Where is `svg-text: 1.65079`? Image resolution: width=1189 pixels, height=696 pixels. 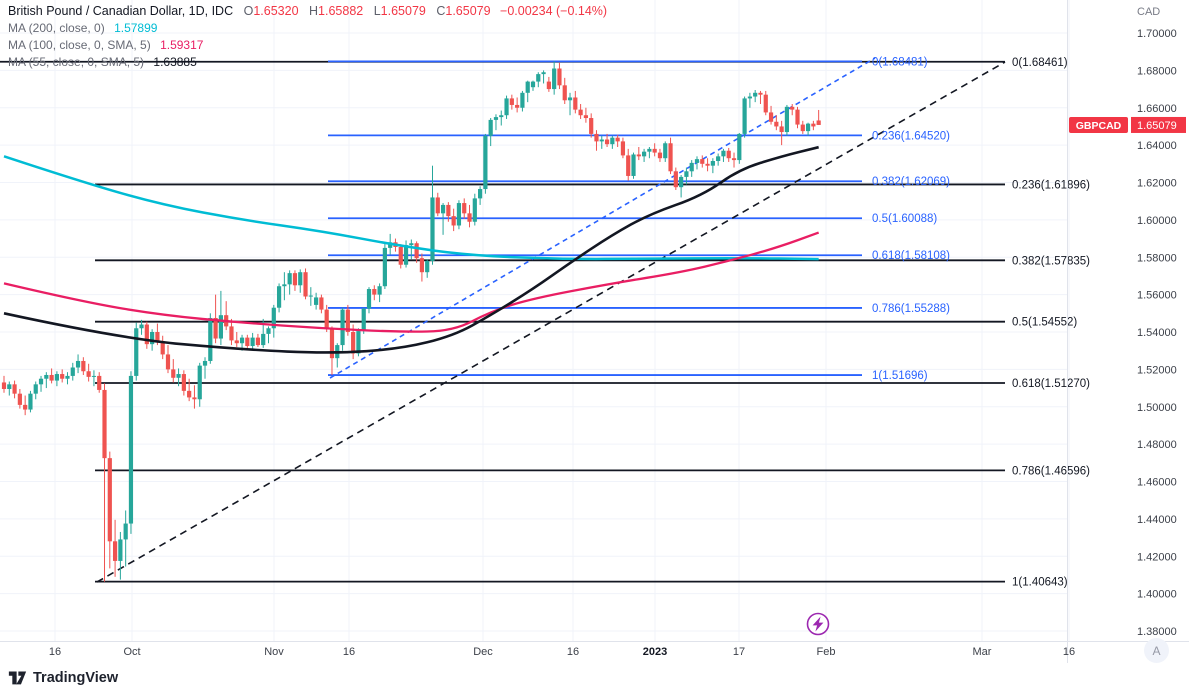
svg-text: 1.65079 is located at coordinates (1157, 126).